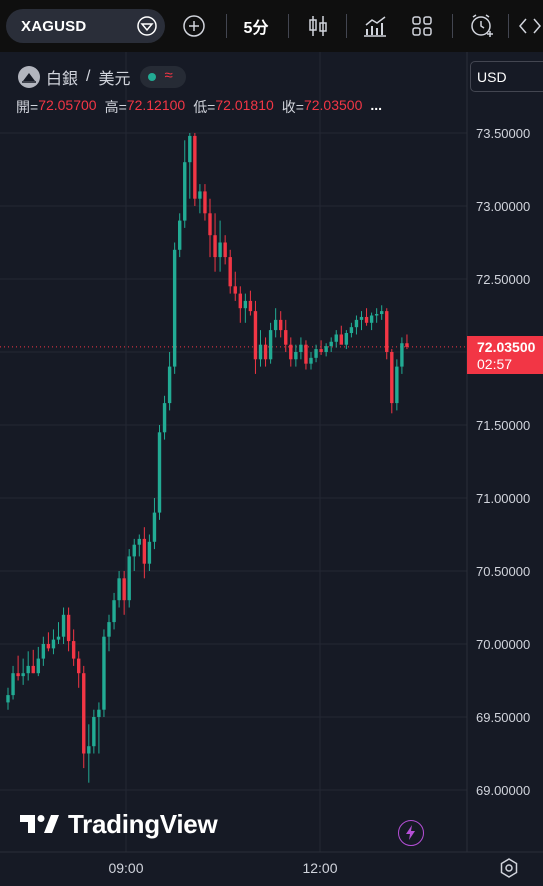 Image resolution: width=543 pixels, height=886 pixels. Describe the element at coordinates (509, 868) in the screenshot. I see `settings-gear-icon` at that location.